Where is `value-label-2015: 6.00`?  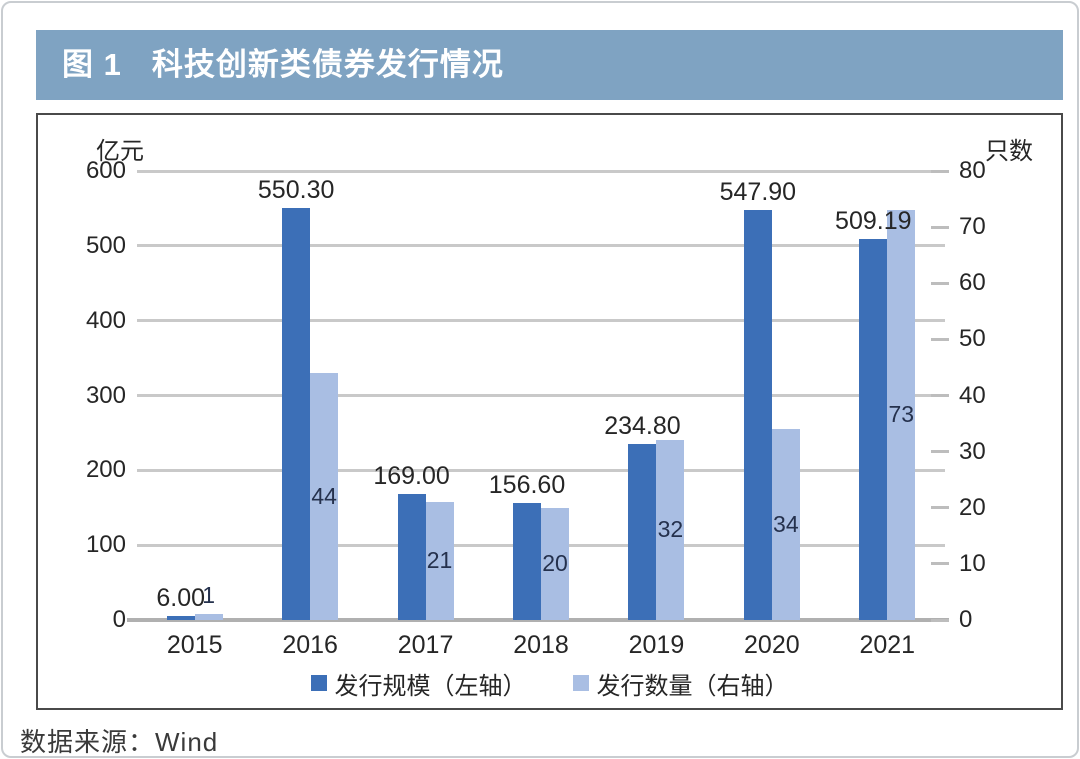
value-label-2015: 6.00 is located at coordinates (181, 597).